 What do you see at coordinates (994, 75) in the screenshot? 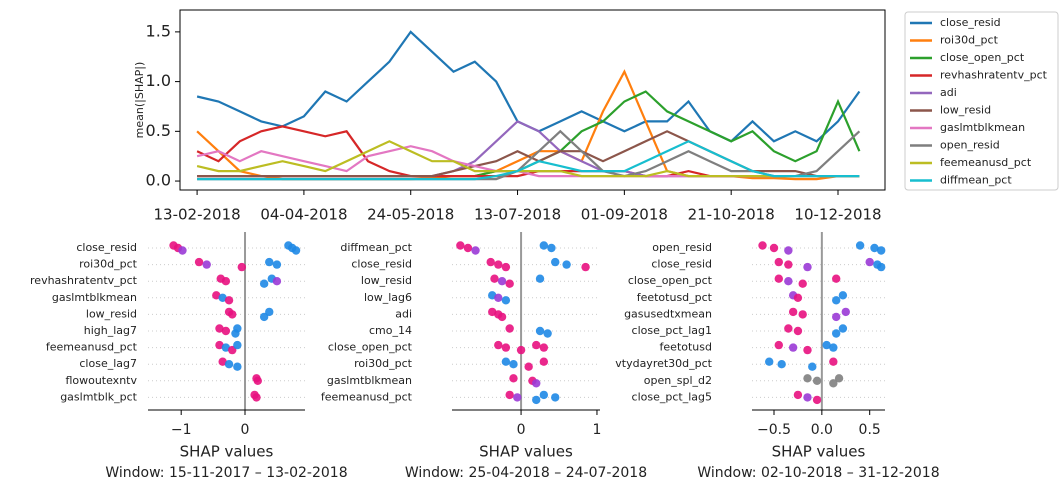
I see `legend-label: revhashratentv_pct` at bounding box center [994, 75].